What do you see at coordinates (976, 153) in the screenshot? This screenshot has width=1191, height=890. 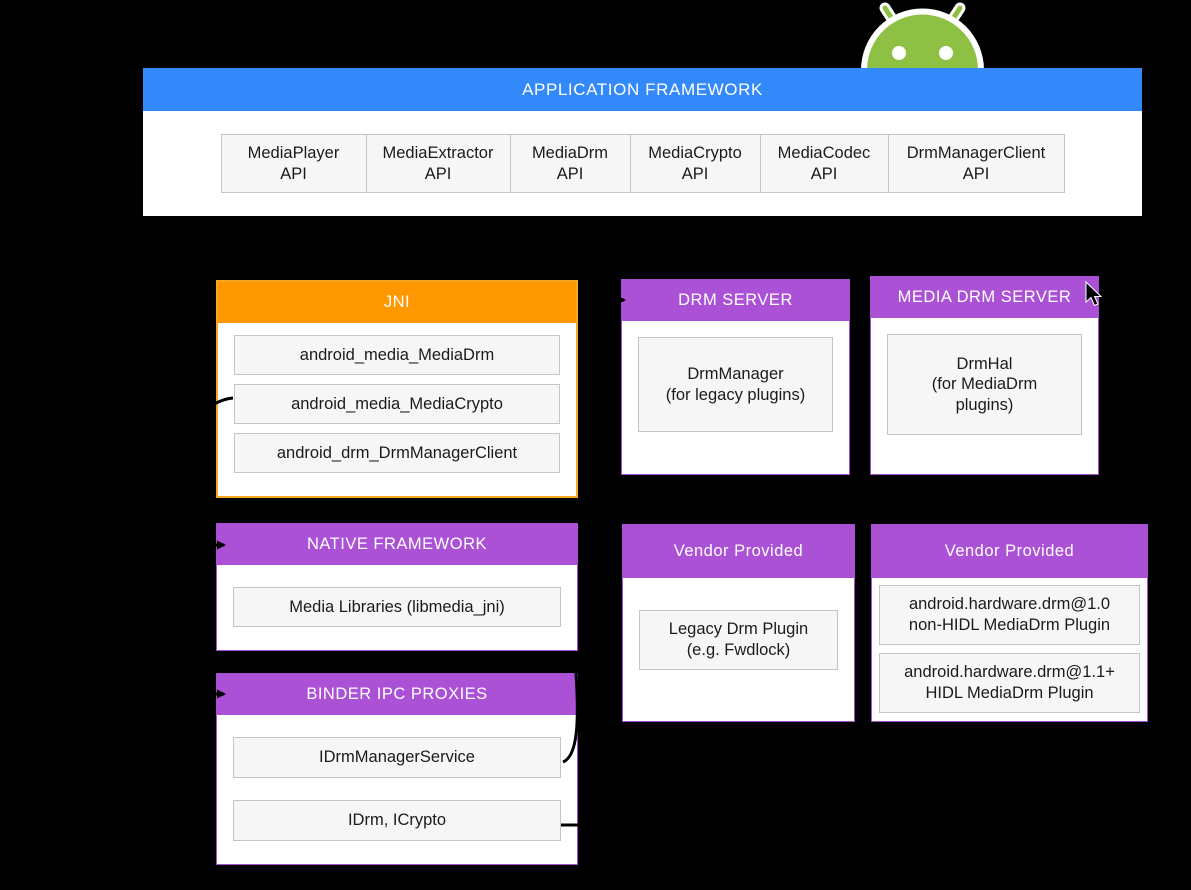 I see `api-name: DrmManagerClient` at bounding box center [976, 153].